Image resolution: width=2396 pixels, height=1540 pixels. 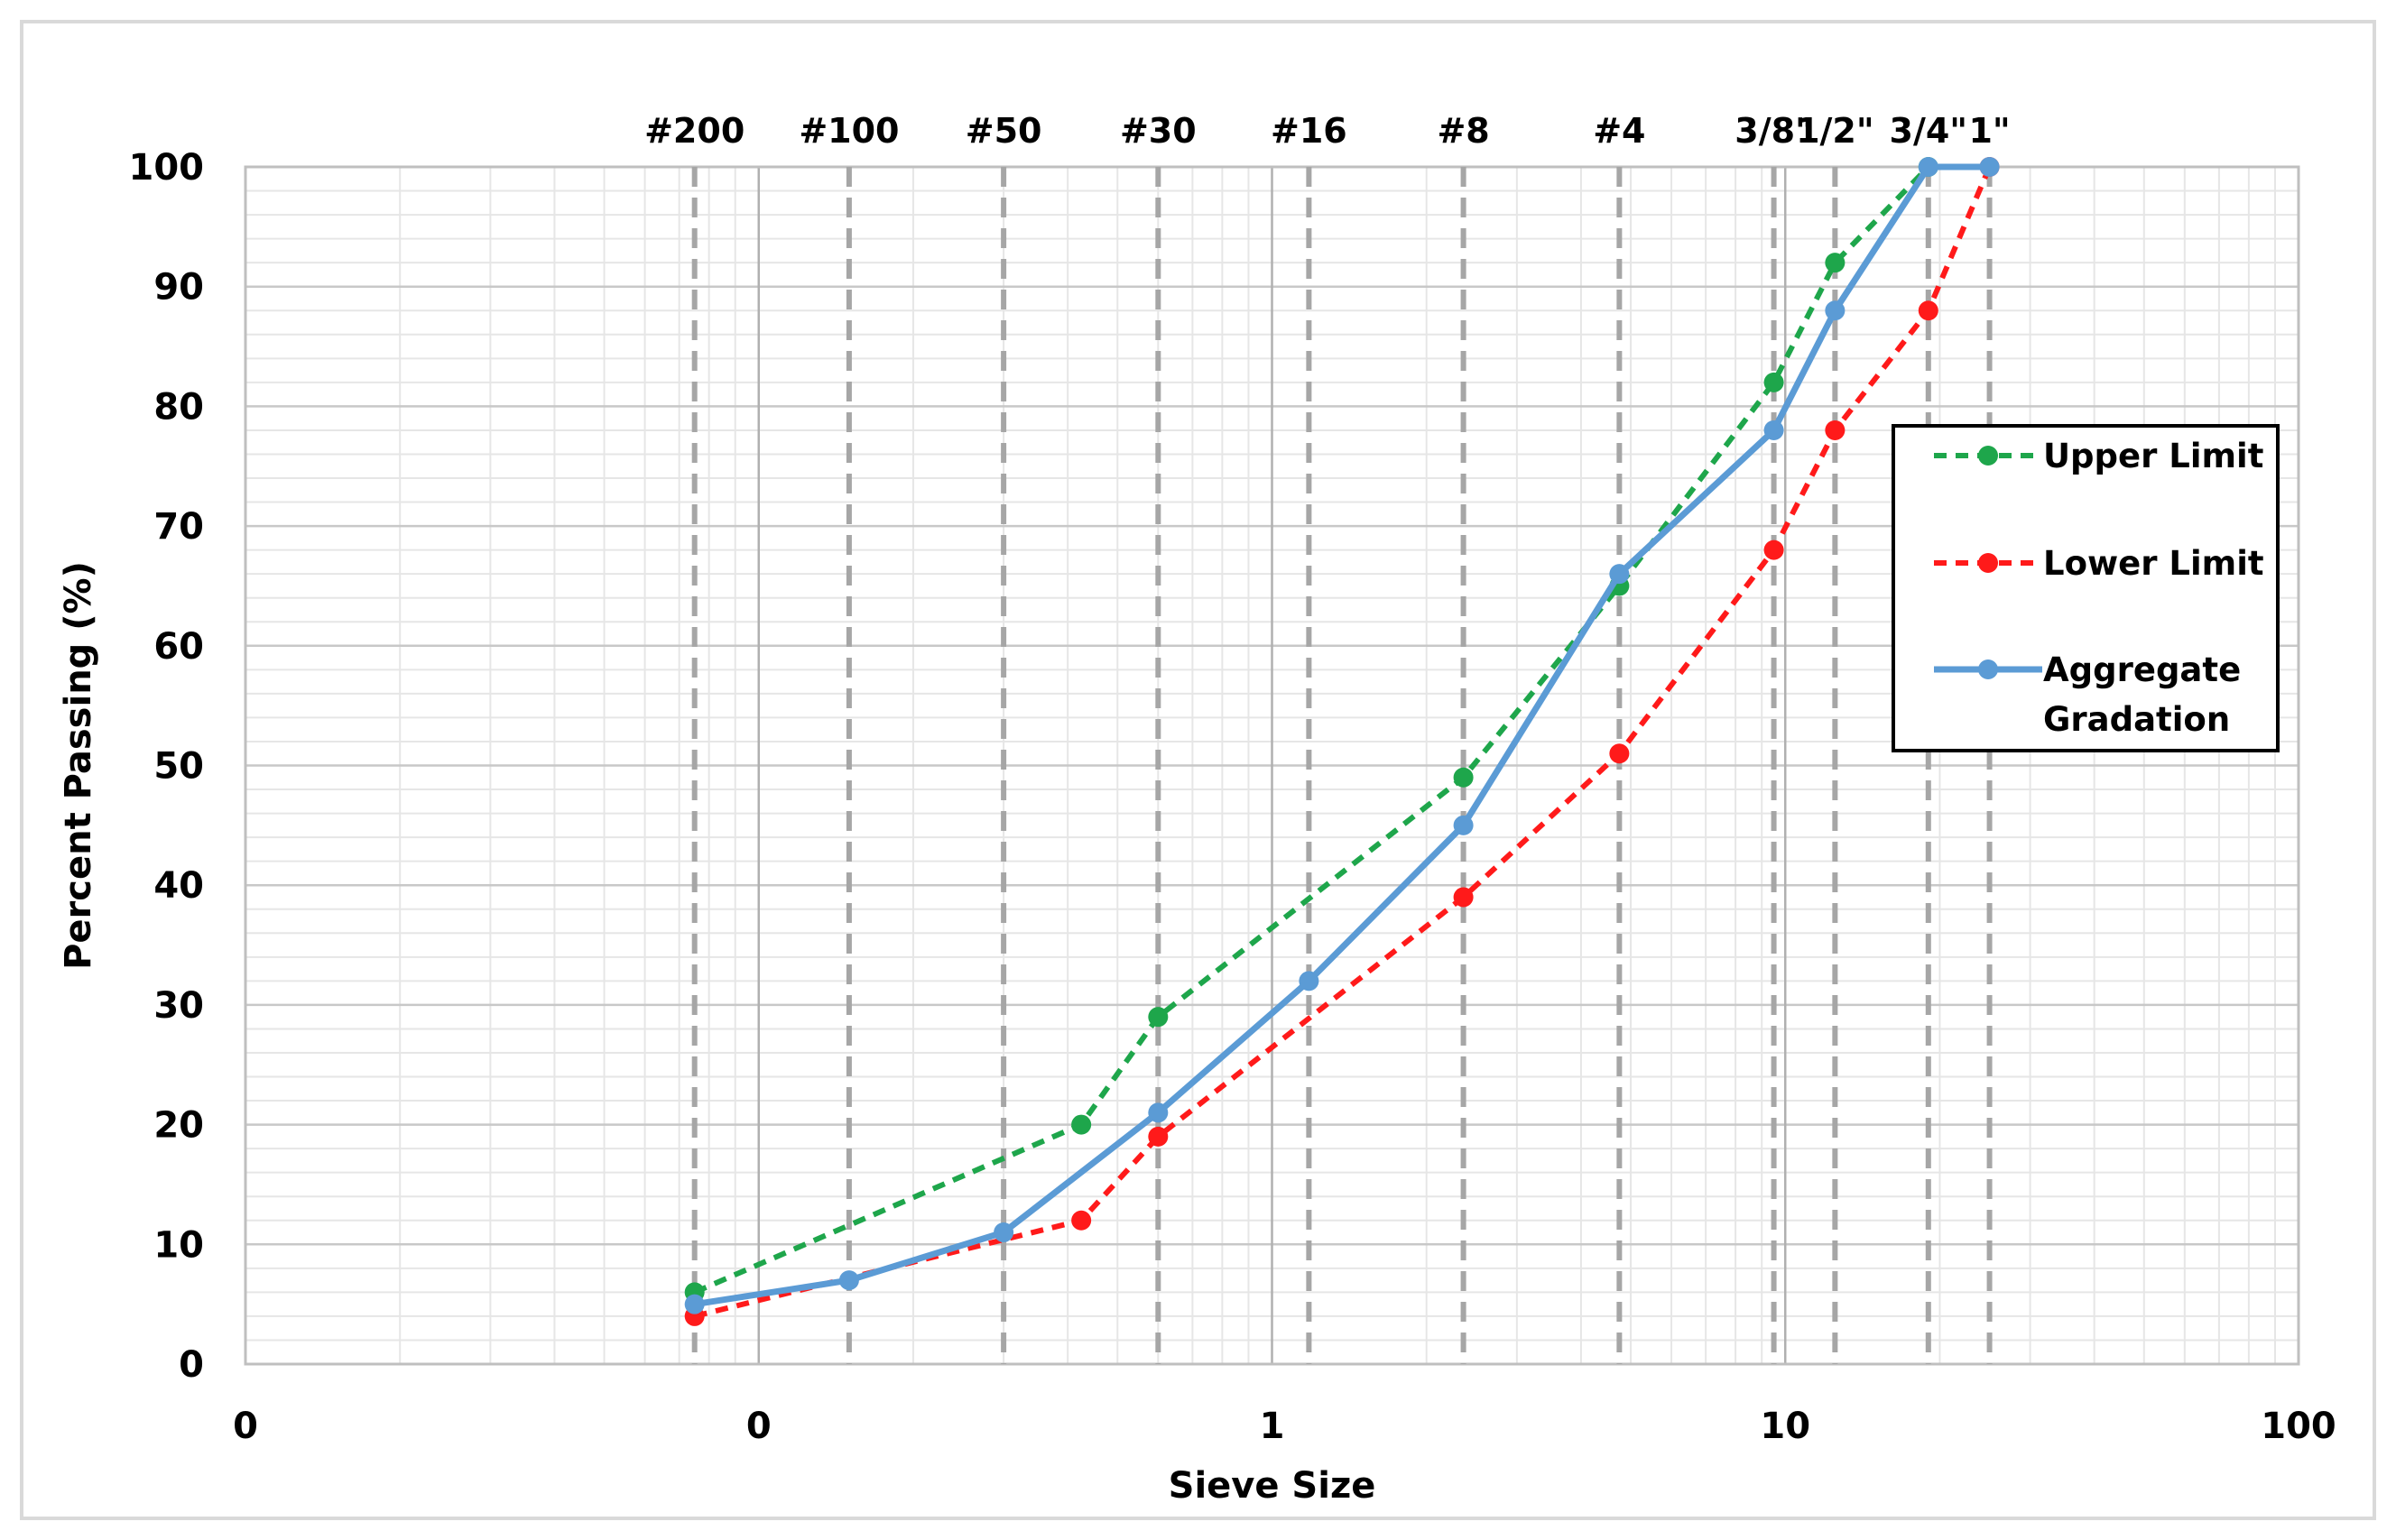 What do you see at coordinates (191, 1365) in the screenshot?
I see `y-tick-label: 0` at bounding box center [191, 1365].